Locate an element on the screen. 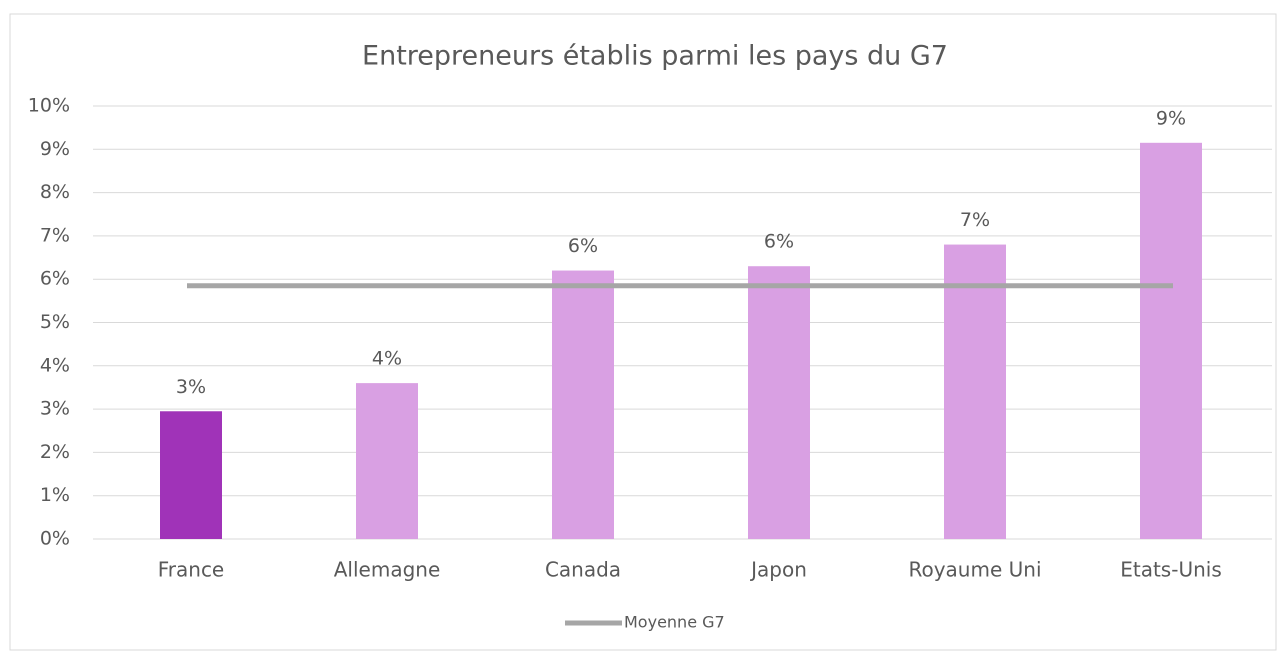 The image size is (1282, 653). x-tick-label: Allemagne is located at coordinates (387, 570).